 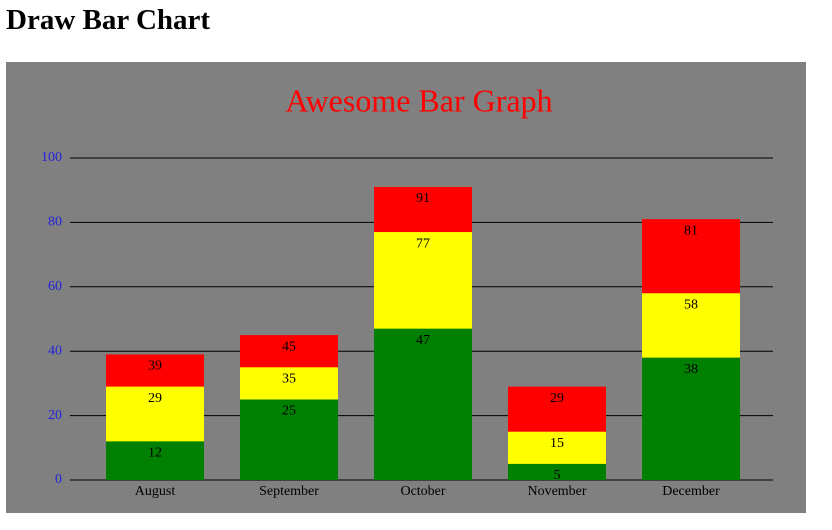 I want to click on y-tick-label: 0, so click(x=58, y=479).